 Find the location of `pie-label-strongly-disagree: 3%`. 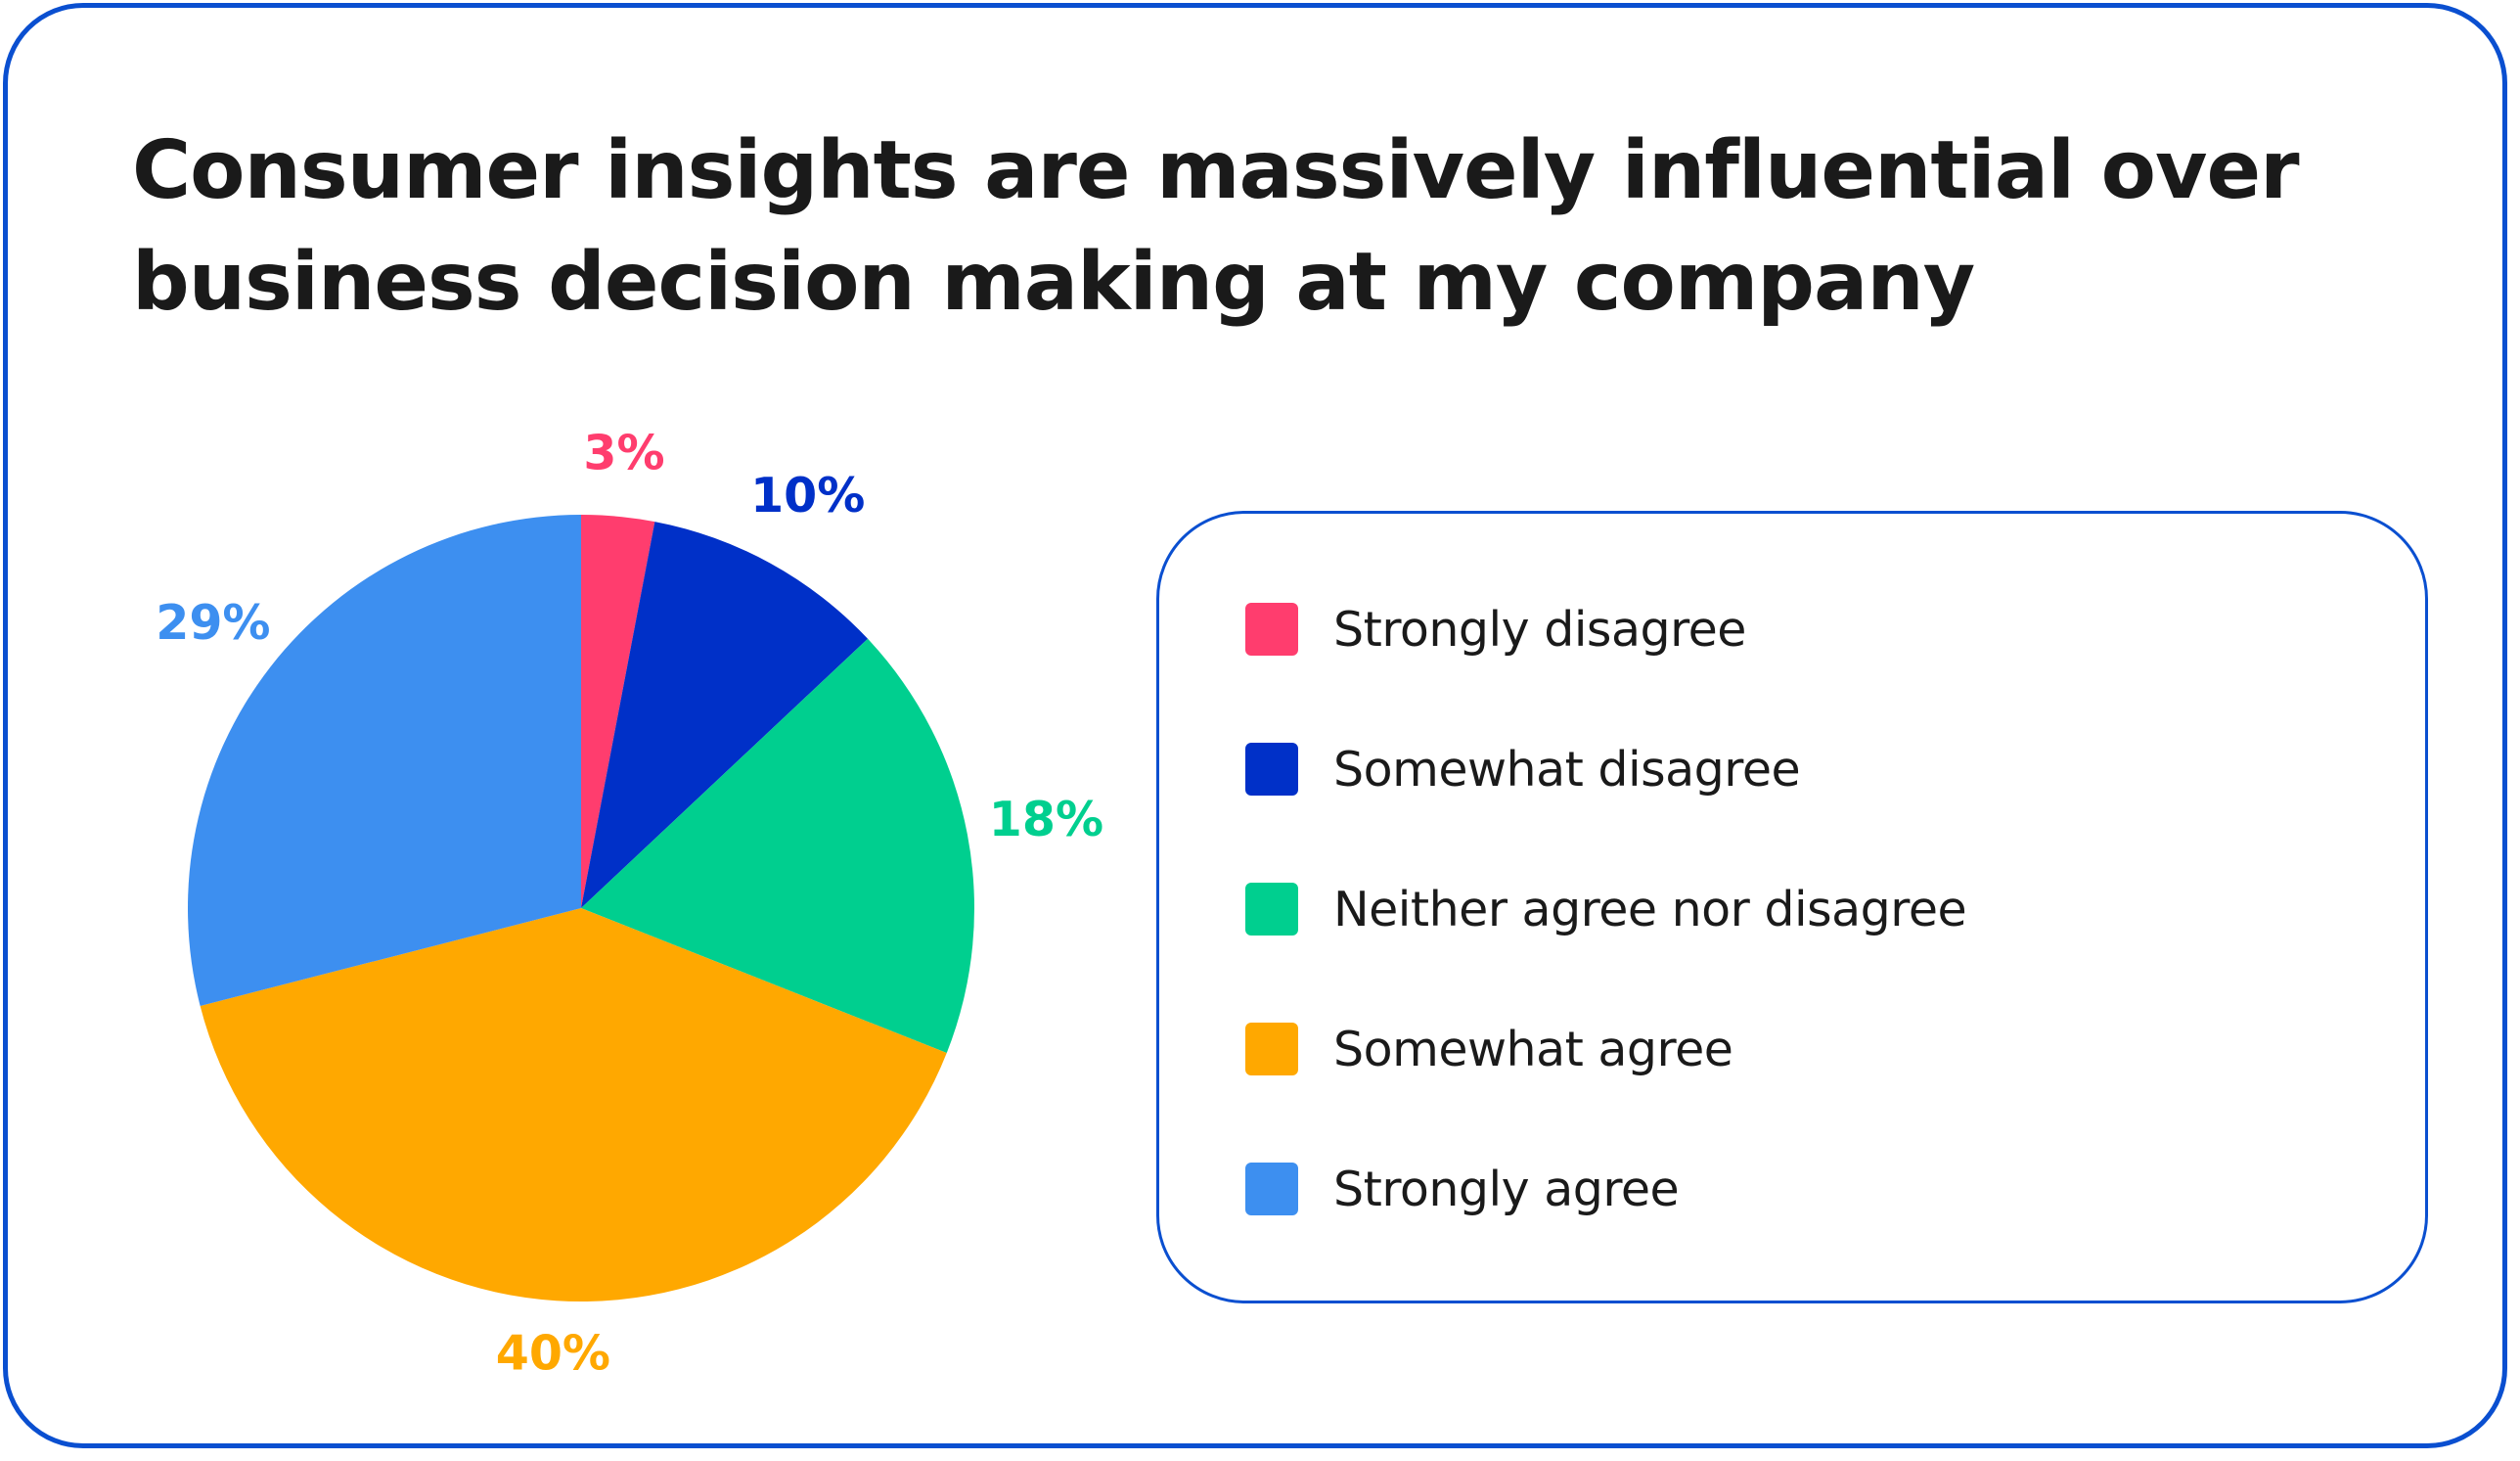

pie-label-strongly-disagree: 3% is located at coordinates (623, 453).